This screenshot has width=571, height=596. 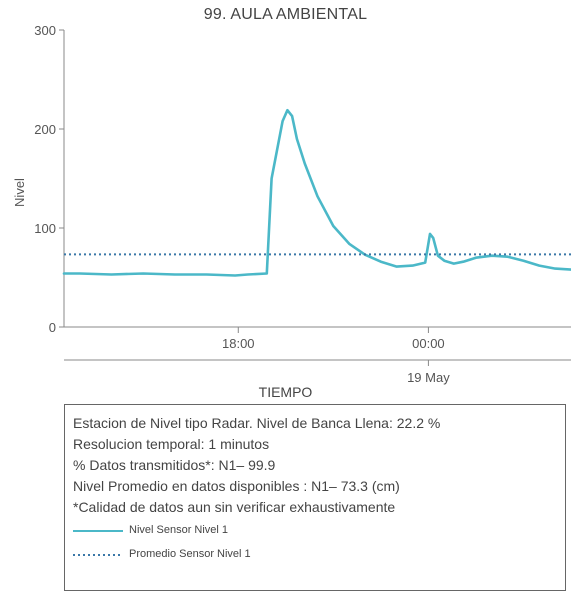 What do you see at coordinates (52, 327) in the screenshot?
I see `y-tick-label: 0` at bounding box center [52, 327].